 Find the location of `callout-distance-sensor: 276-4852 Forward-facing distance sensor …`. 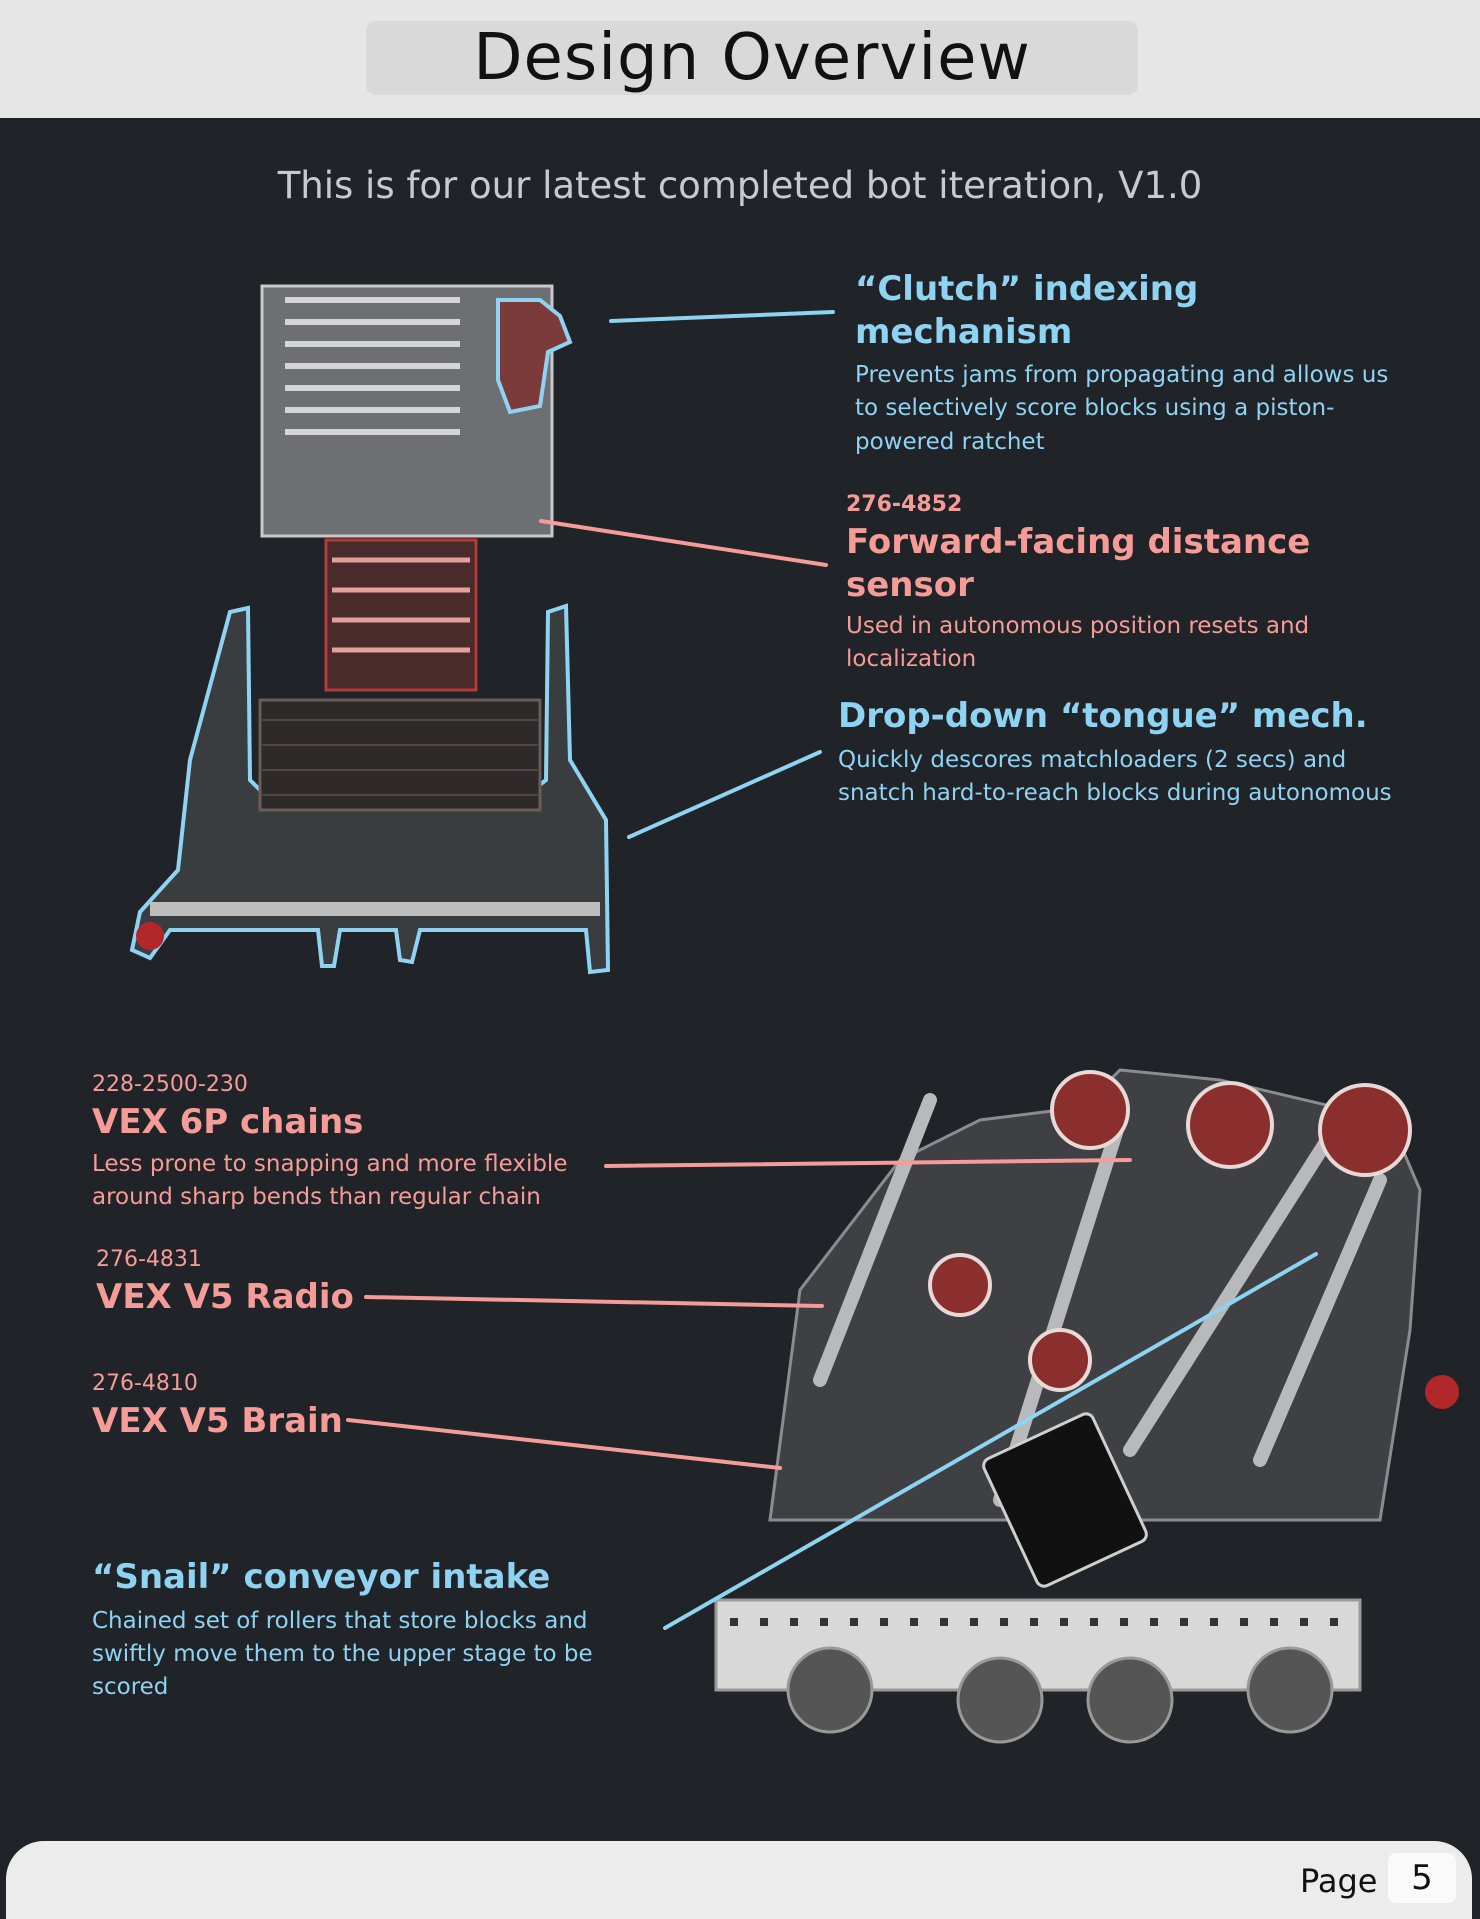

callout-distance-sensor: 276-4852 Forward-facing distance sensor … is located at coordinates (1136, 584).